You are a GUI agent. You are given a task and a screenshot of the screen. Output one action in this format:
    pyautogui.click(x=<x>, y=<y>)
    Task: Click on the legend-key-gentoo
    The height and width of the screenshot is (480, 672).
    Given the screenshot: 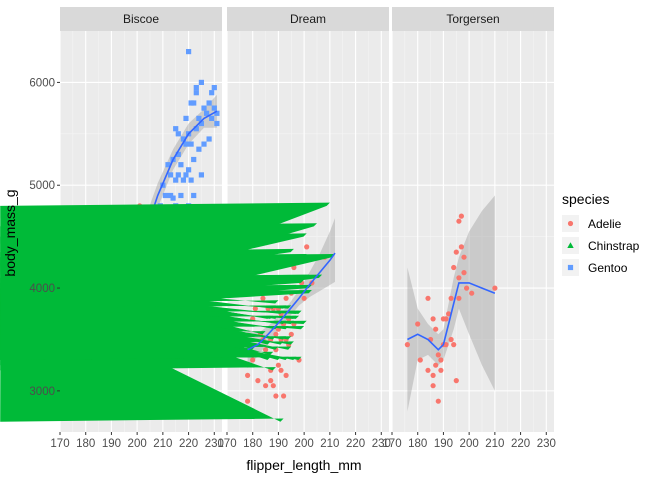 What is the action you would take?
    pyautogui.click(x=570, y=267)
    